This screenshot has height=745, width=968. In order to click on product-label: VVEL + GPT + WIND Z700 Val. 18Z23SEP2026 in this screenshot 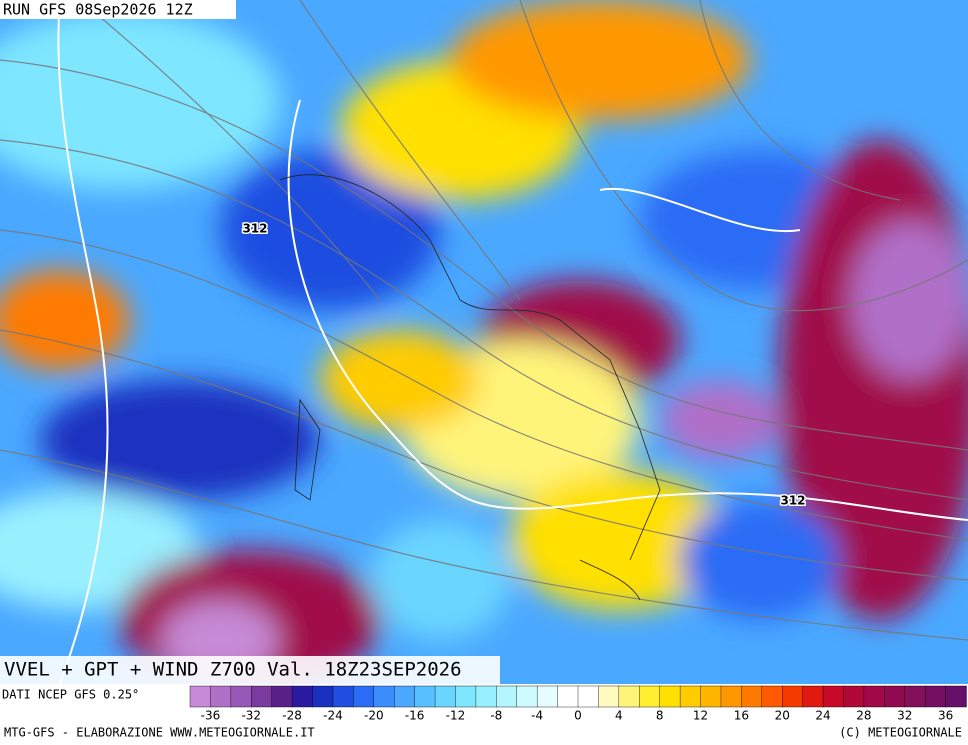, I will do `click(233, 670)`.